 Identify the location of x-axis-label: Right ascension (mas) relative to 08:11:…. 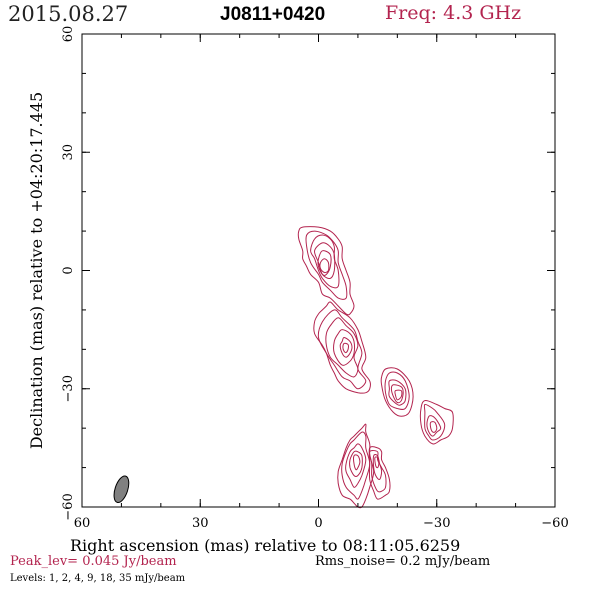
(265, 545).